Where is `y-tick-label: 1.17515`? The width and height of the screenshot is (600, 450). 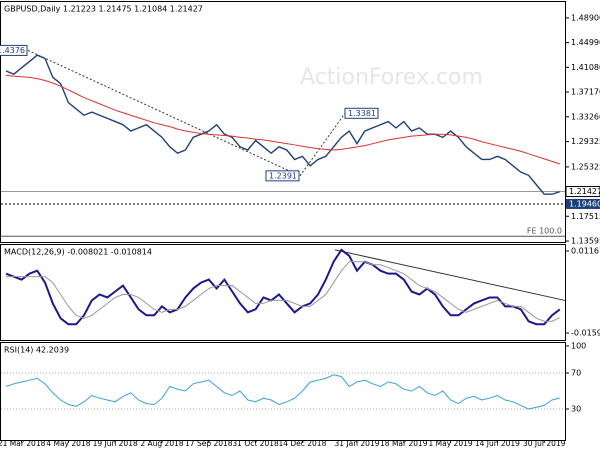 y-tick-label: 1.17515 is located at coordinates (585, 216).